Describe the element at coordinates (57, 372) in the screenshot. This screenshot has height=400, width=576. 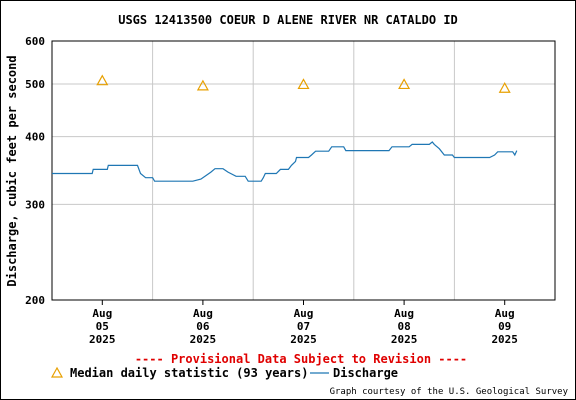
I see `legend-median-marker` at that location.